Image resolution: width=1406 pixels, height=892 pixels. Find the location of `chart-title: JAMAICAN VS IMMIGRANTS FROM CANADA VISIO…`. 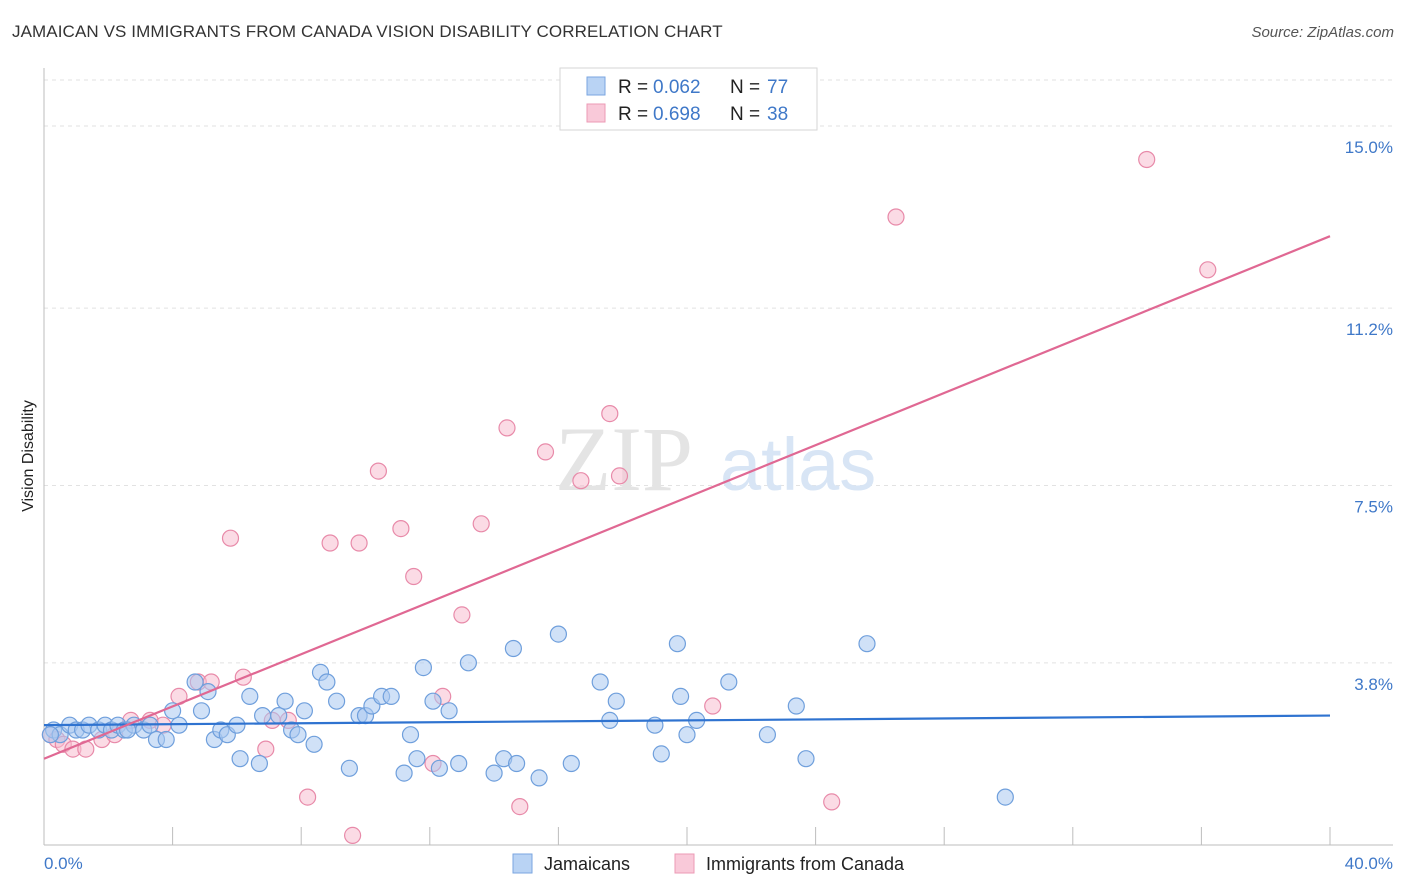

chart-title: JAMAICAN VS IMMIGRANTS FROM CANADA VISIO… is located at coordinates (367, 31).